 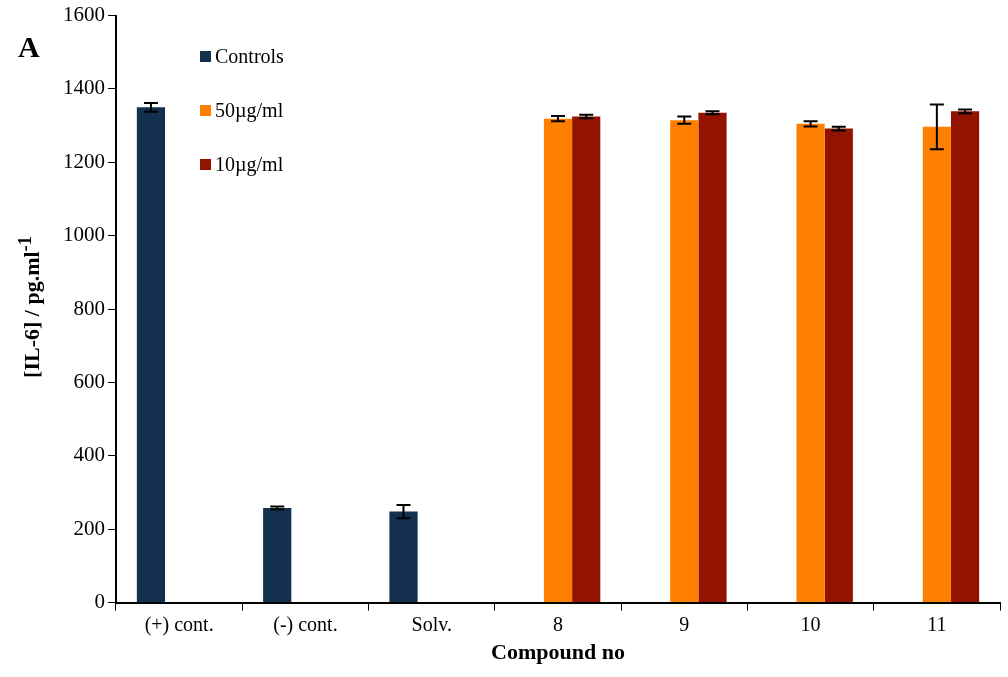 What do you see at coordinates (558, 652) in the screenshot?
I see `x-axis-title: Compound no` at bounding box center [558, 652].